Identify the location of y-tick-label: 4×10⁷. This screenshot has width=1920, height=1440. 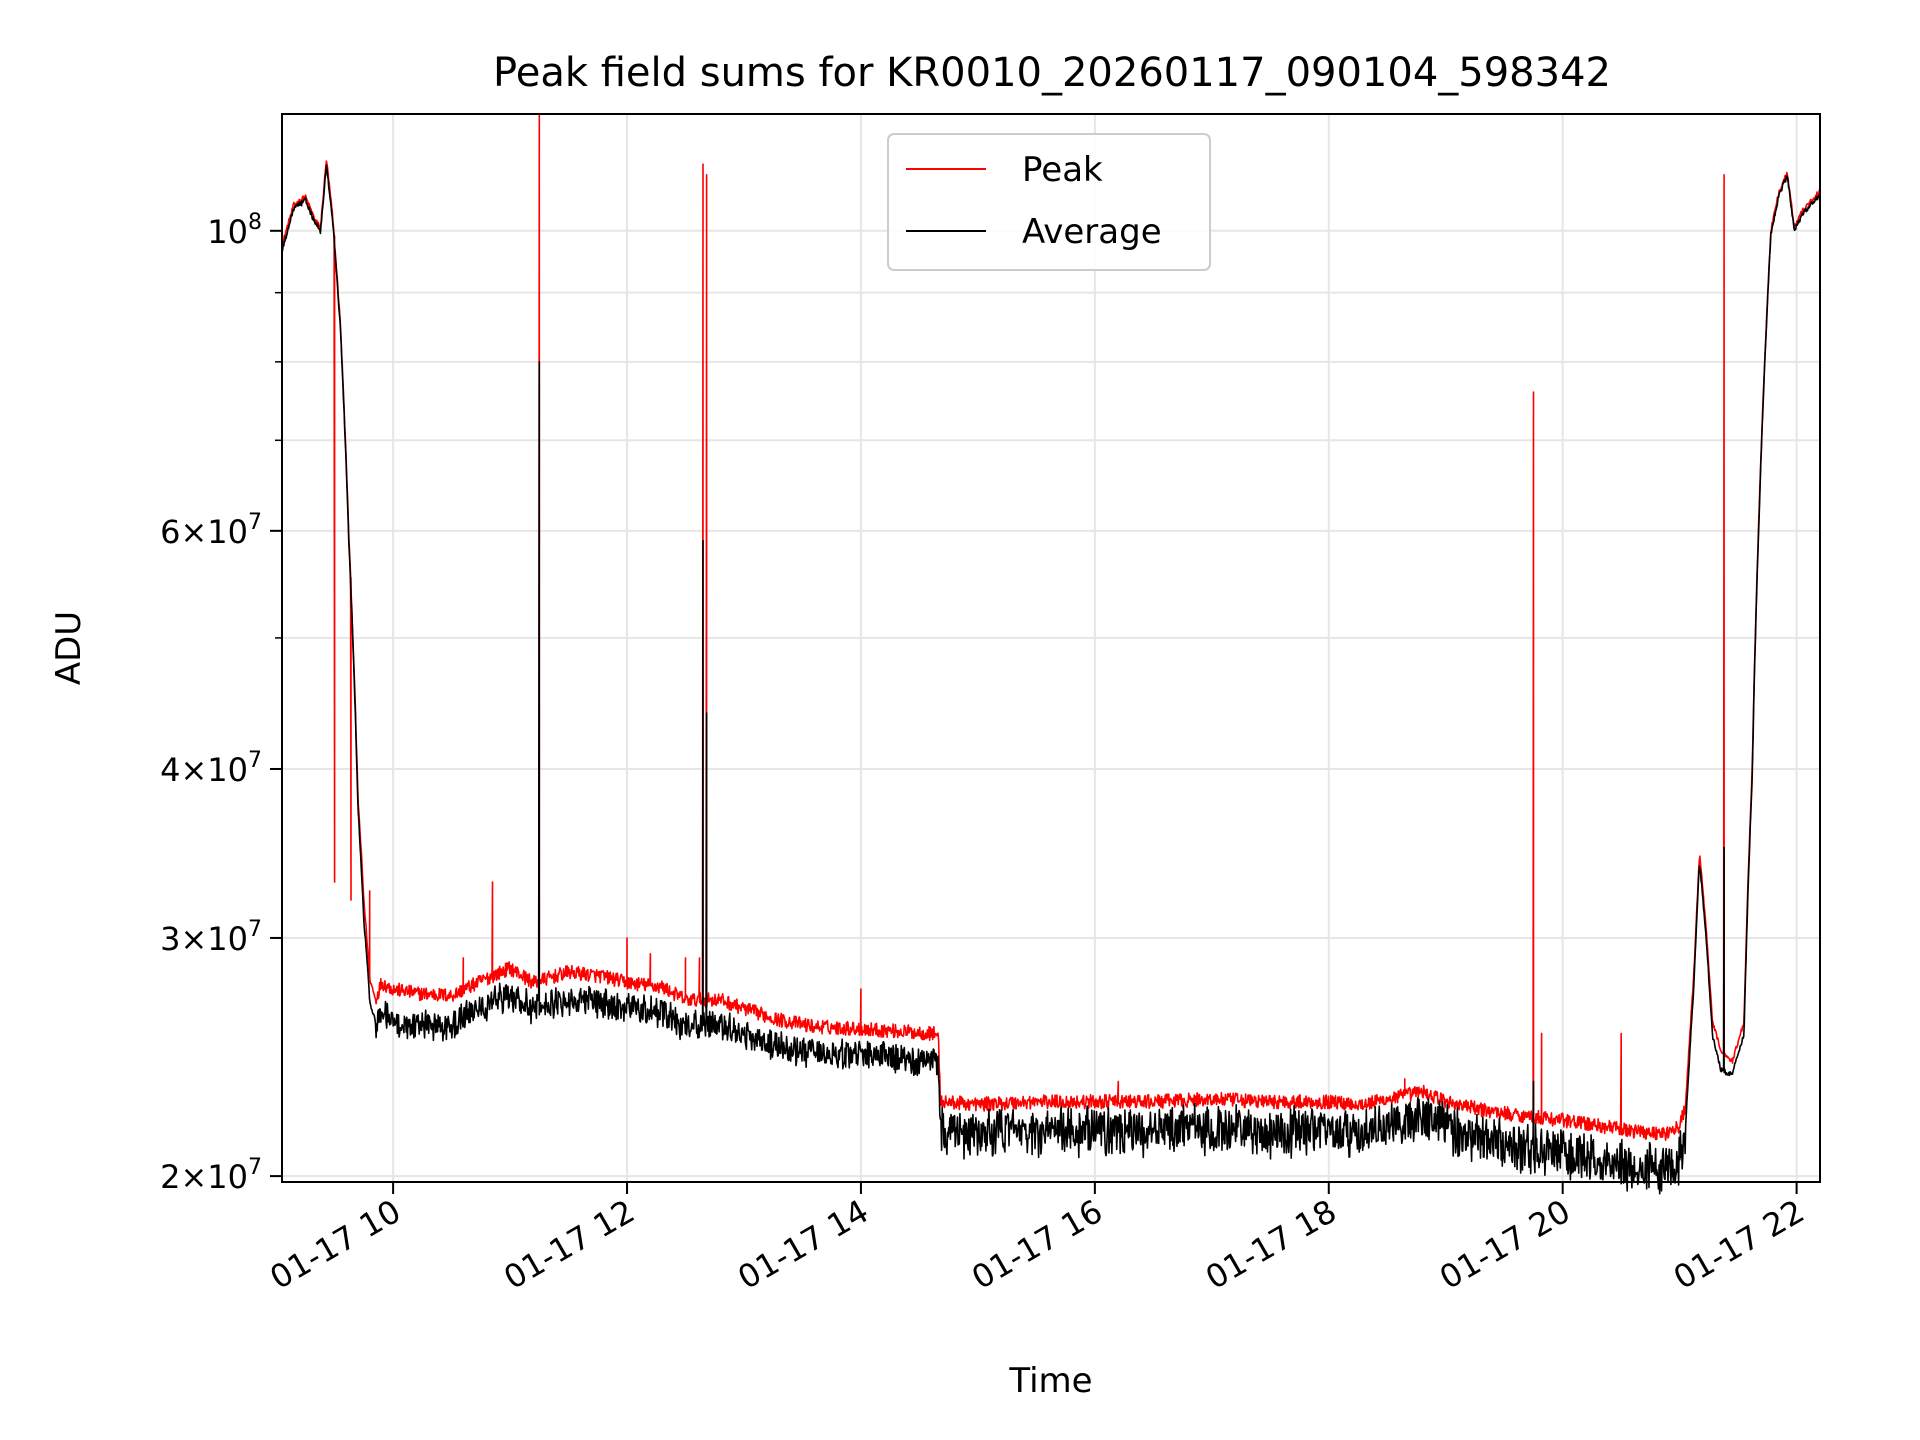
(211, 768).